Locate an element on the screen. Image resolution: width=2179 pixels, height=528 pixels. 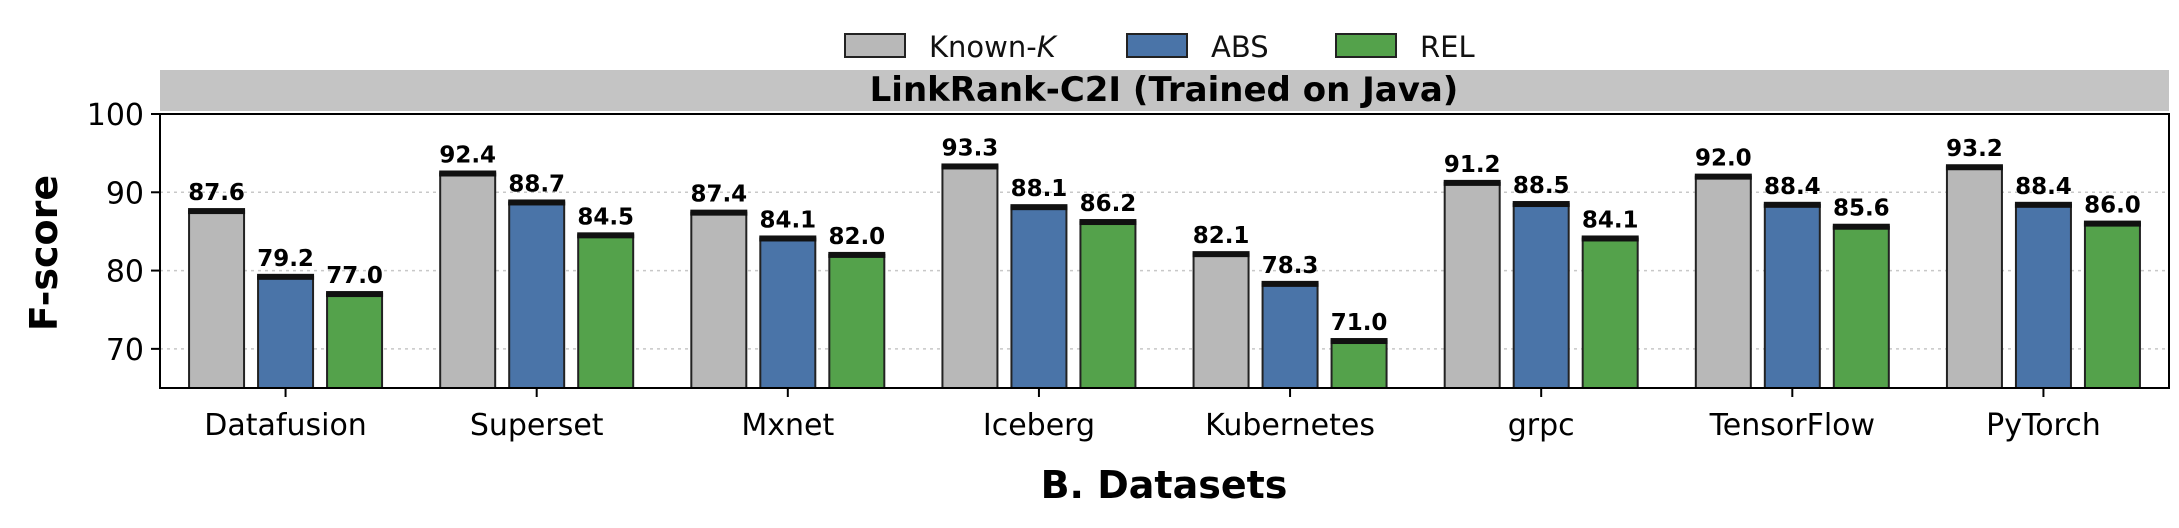
value-label-kubernetes-abs: 78.3 is located at coordinates (1290, 266).